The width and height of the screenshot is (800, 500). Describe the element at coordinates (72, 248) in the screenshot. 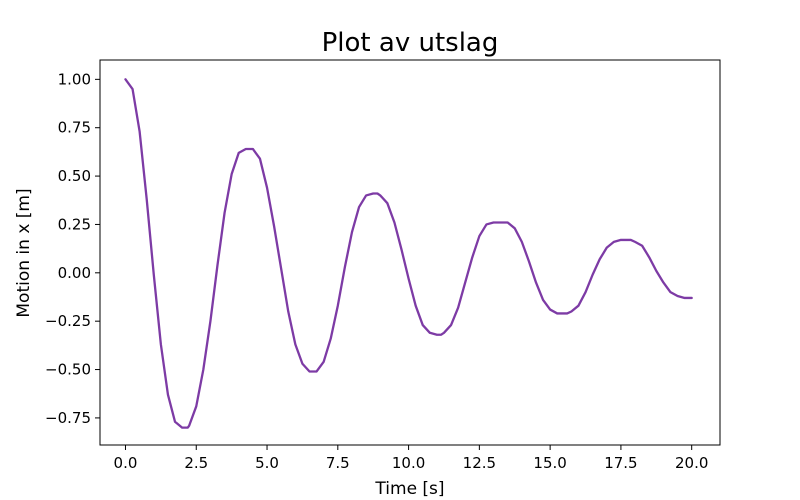

I see `y-axis: 1.00 0.75 0.50 0.25 0.00 −0.25 −0.50 −0.75` at that location.